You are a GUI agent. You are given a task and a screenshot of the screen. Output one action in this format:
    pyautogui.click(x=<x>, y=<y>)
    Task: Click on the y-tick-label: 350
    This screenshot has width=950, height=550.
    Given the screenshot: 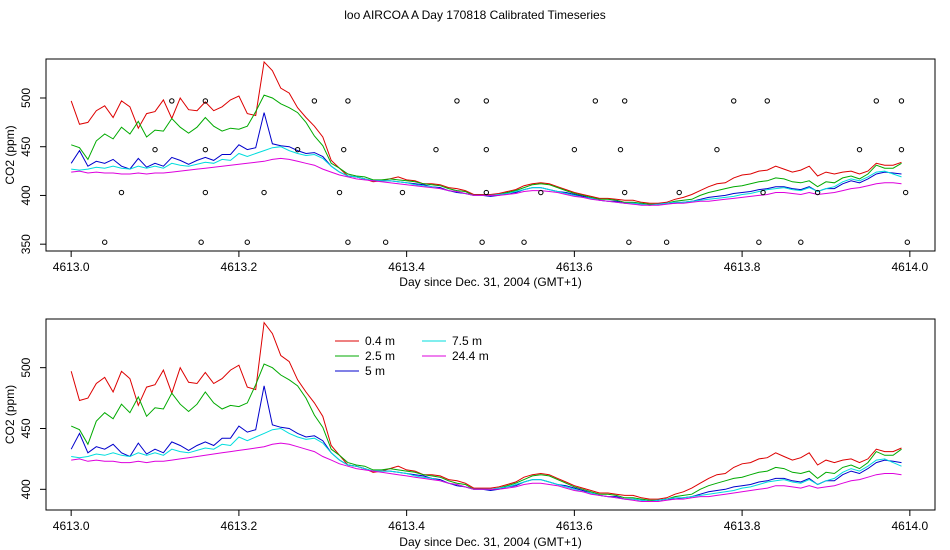 What is the action you would take?
    pyautogui.click(x=26, y=244)
    